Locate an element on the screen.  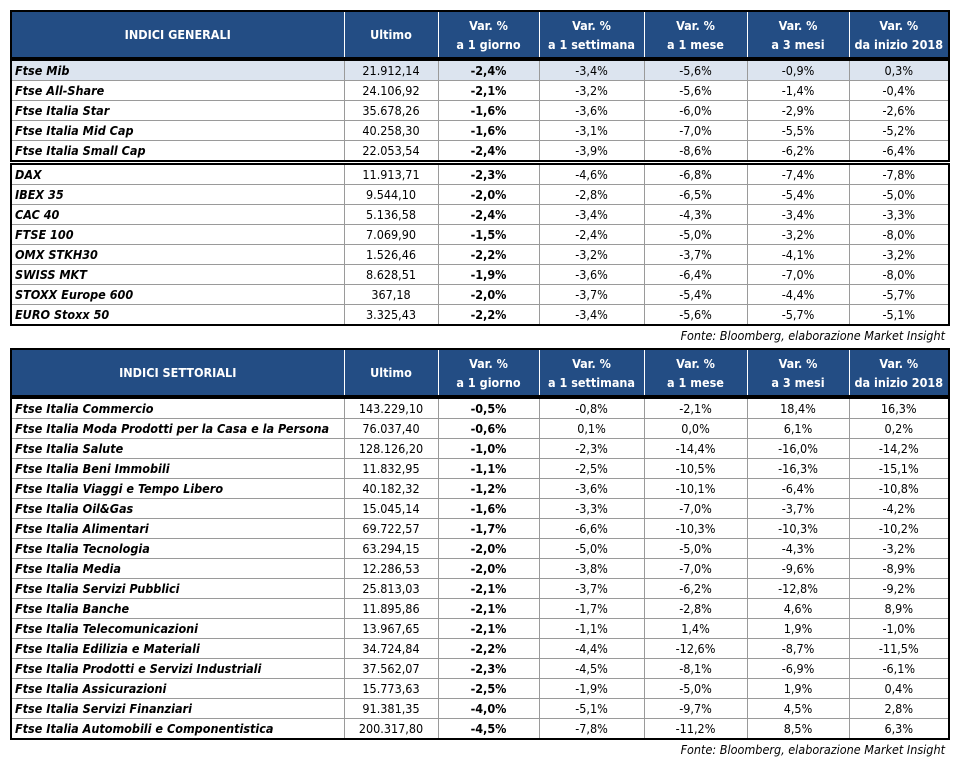
header-cell: INDICI SETTORIALI is located at coordinates (177, 372).